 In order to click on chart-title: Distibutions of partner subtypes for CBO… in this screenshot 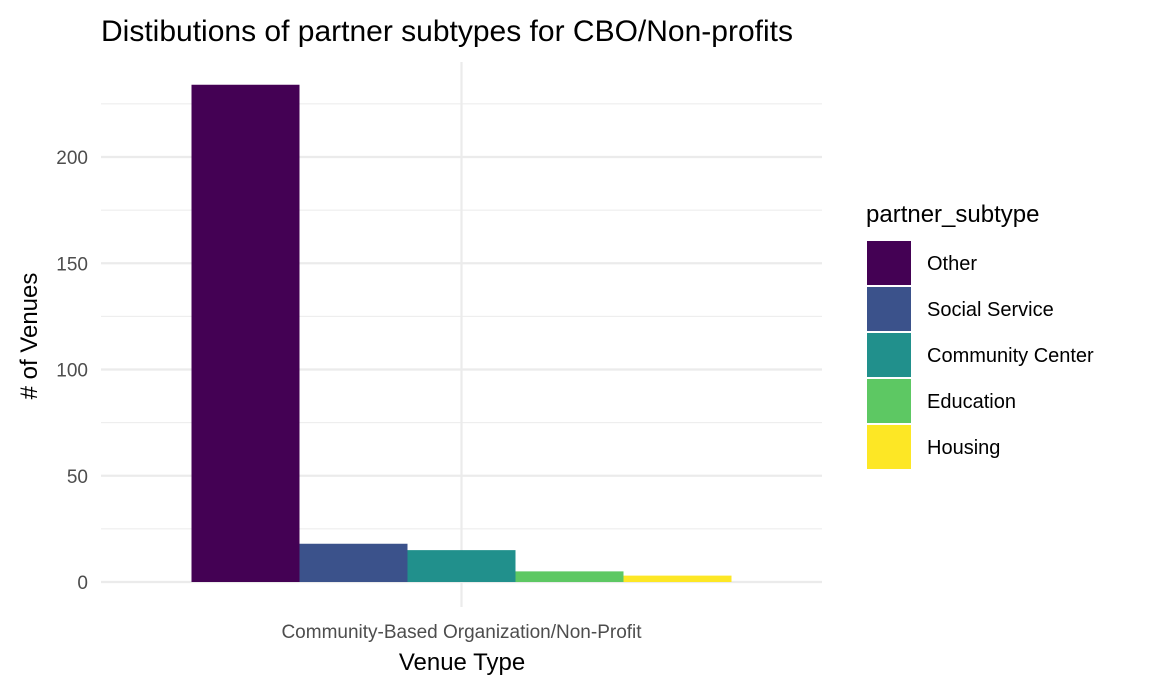, I will do `click(447, 31)`.